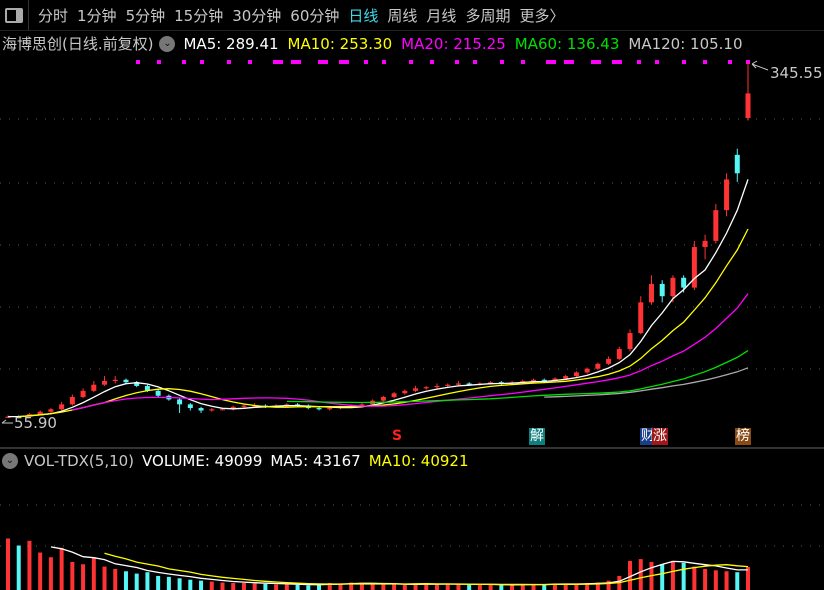 Image resolution: width=824 pixels, height=590 pixels. I want to click on tab-3: 15分钟, so click(199, 15).